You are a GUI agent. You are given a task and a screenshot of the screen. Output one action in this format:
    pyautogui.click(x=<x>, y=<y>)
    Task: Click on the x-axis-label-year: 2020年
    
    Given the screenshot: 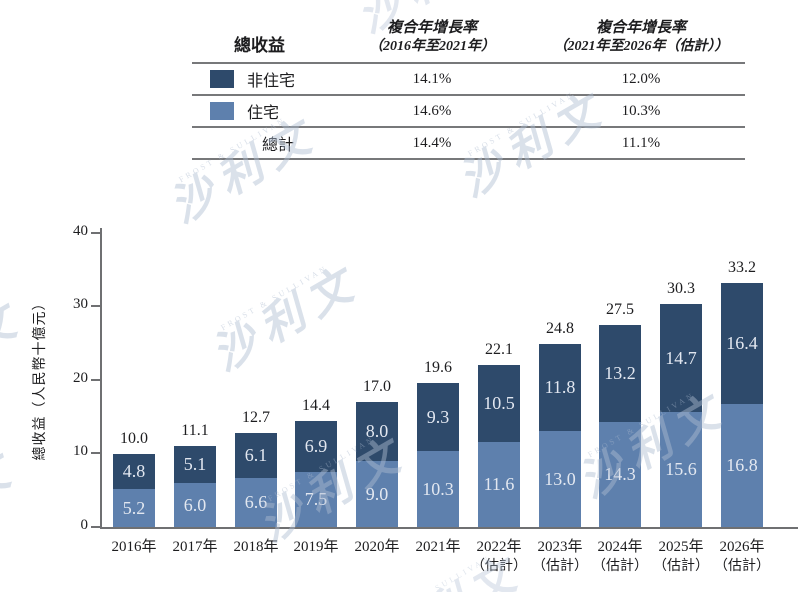 What is the action you would take?
    pyautogui.click(x=377, y=547)
    